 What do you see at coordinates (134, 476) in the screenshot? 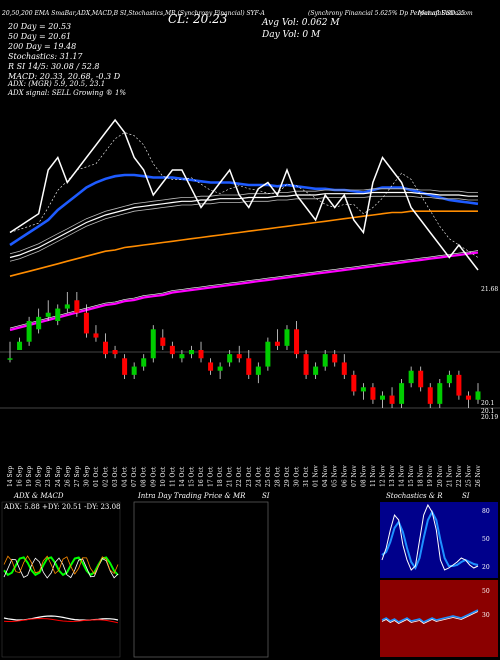
I see `date-tick-label: 07 Oct` at bounding box center [134, 476].